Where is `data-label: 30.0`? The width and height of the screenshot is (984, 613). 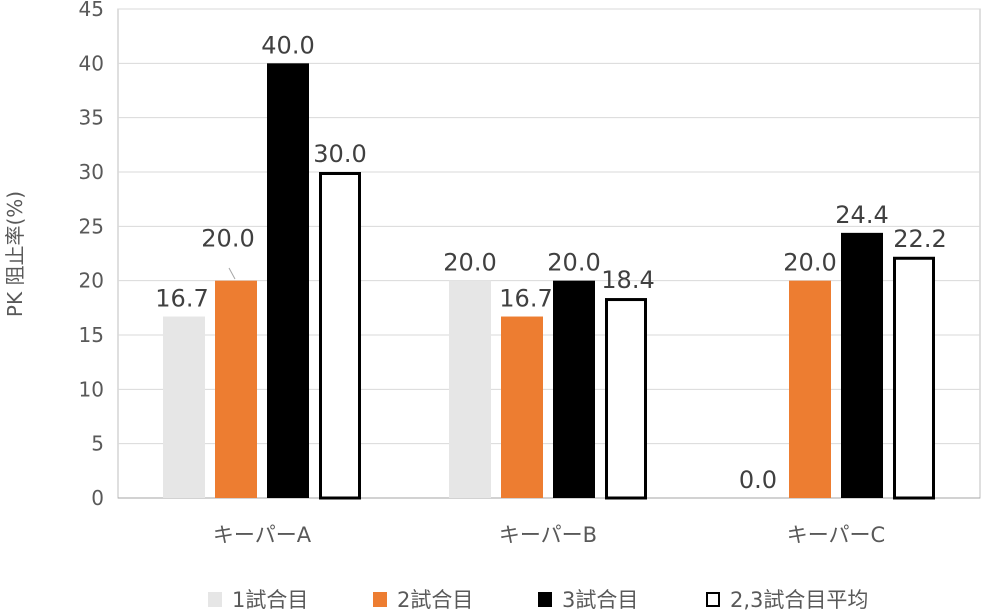 data-label: 30.0 is located at coordinates (339, 154).